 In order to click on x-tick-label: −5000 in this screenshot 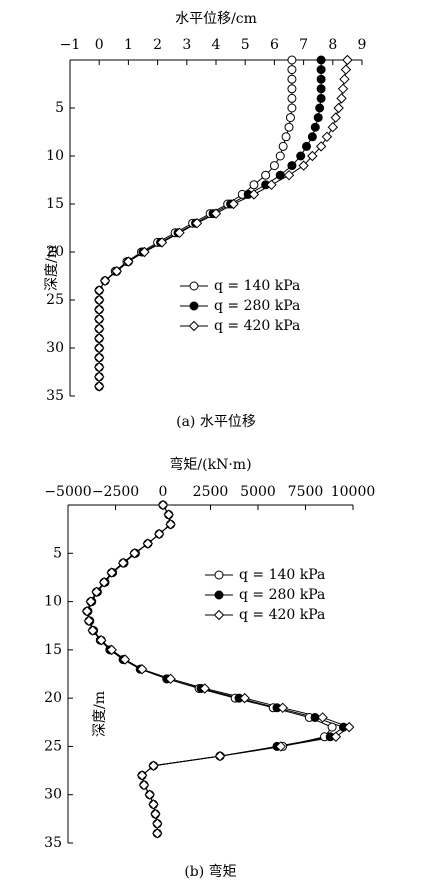, I will do `click(67, 492)`.